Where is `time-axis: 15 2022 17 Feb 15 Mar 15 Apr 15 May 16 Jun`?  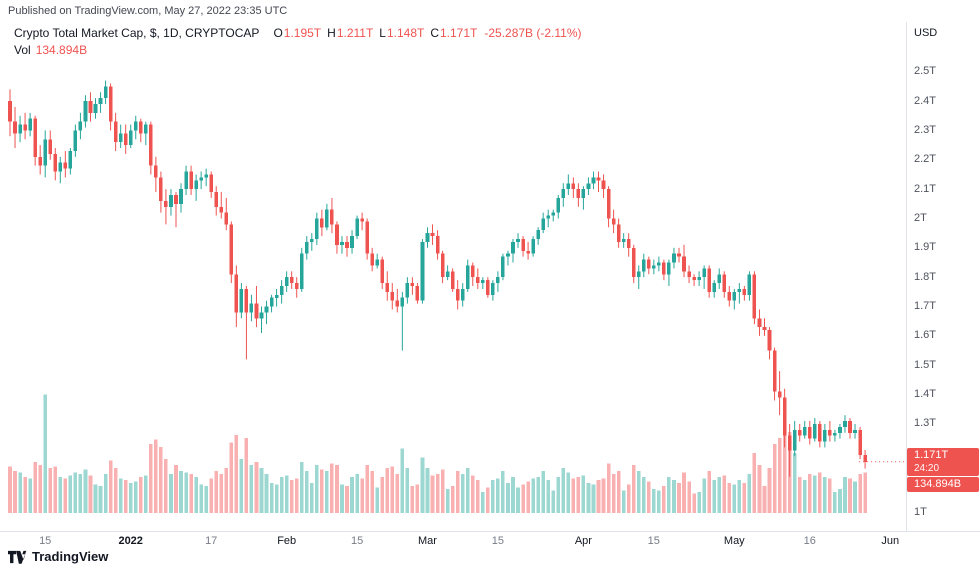
time-axis: 15 2022 17 Feb 15 Mar 15 Apr 15 May 16 Jun is located at coordinates (490, 542).